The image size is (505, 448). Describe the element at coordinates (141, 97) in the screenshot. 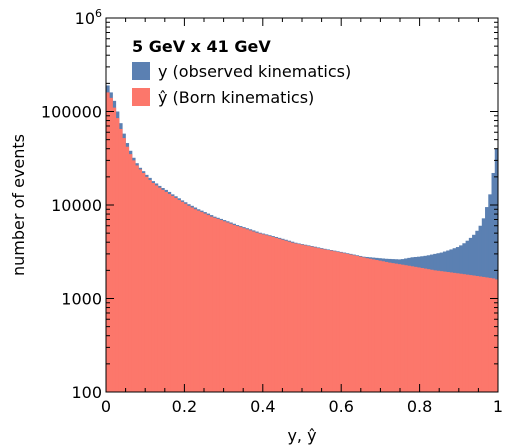

I see `legend-swatch-born` at that location.